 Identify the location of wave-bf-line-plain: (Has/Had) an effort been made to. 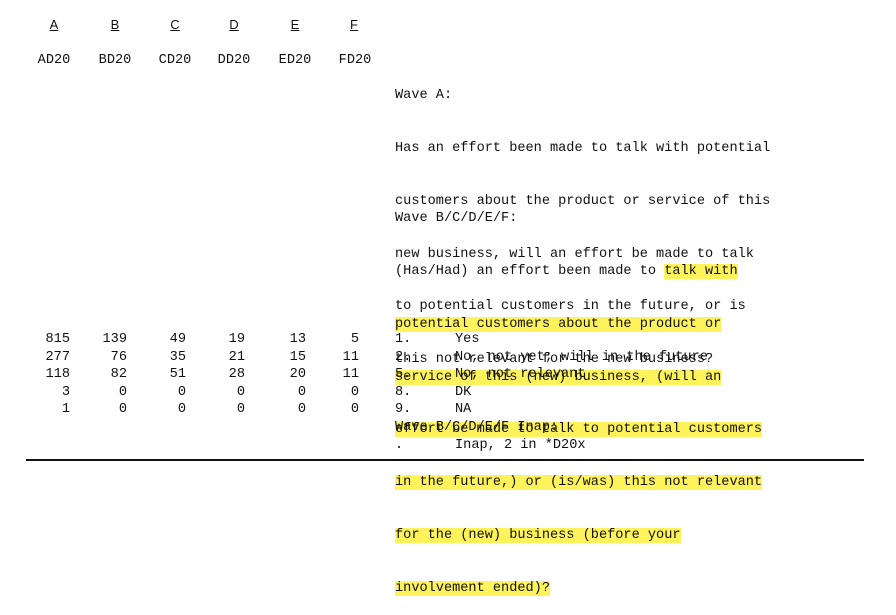
(530, 271).